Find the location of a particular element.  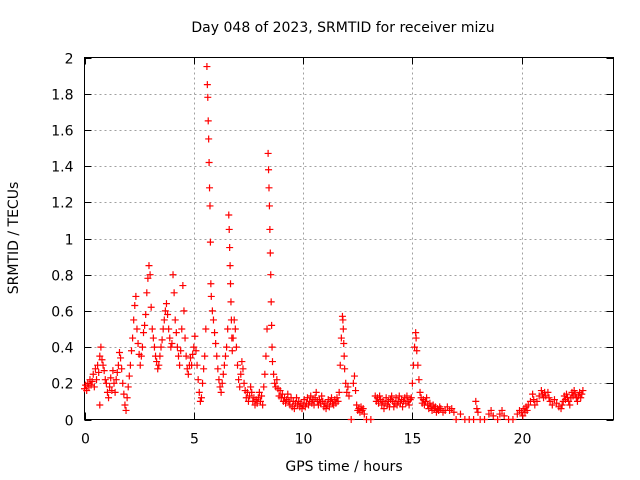

y-tick-label: 1.2 is located at coordinates (62, 204).